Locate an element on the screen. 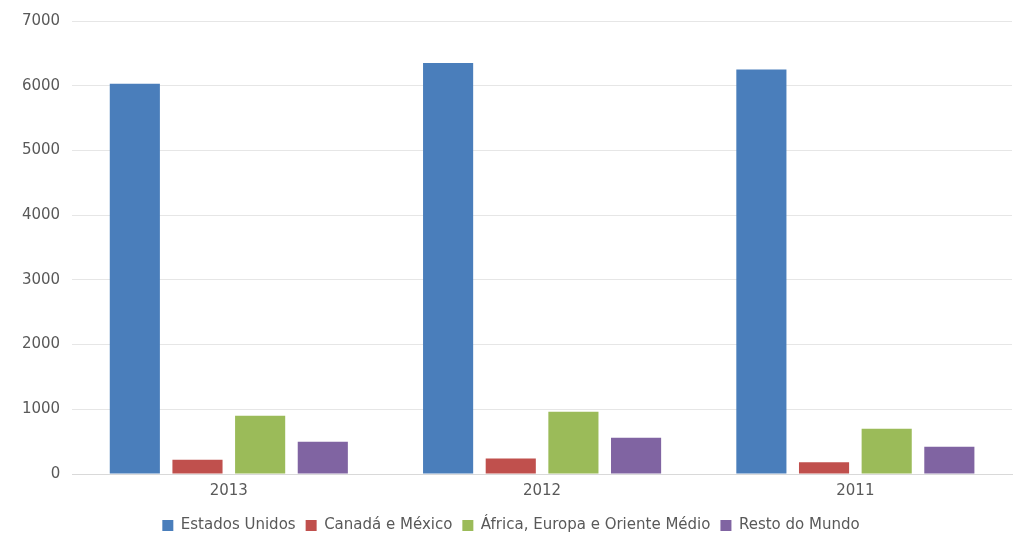  x-tick-label: 2012 is located at coordinates (542, 489).